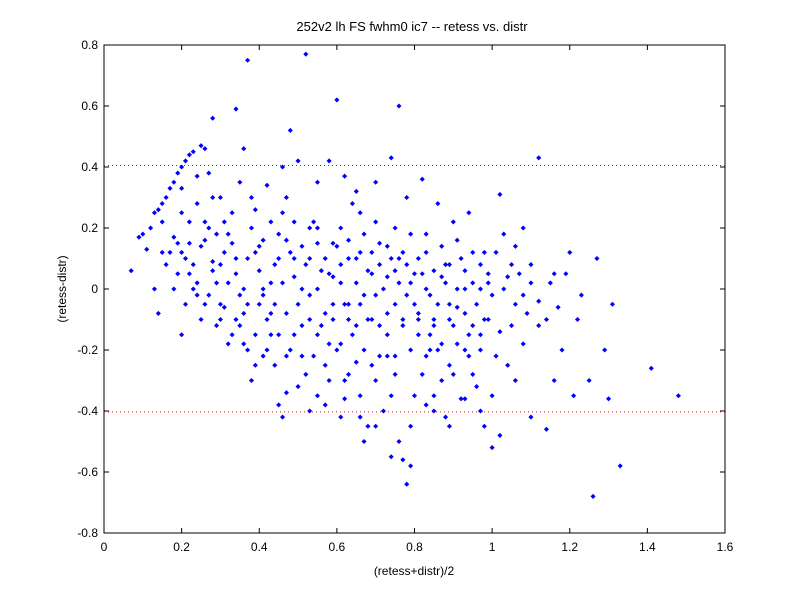  What do you see at coordinates (89, 228) in the screenshot?
I see `y-tick-label: 0.2` at bounding box center [89, 228].